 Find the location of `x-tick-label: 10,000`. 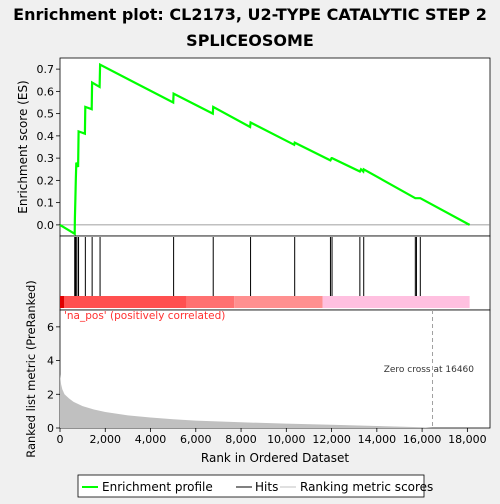

x-tick-label: 10,000 is located at coordinates (286, 439).